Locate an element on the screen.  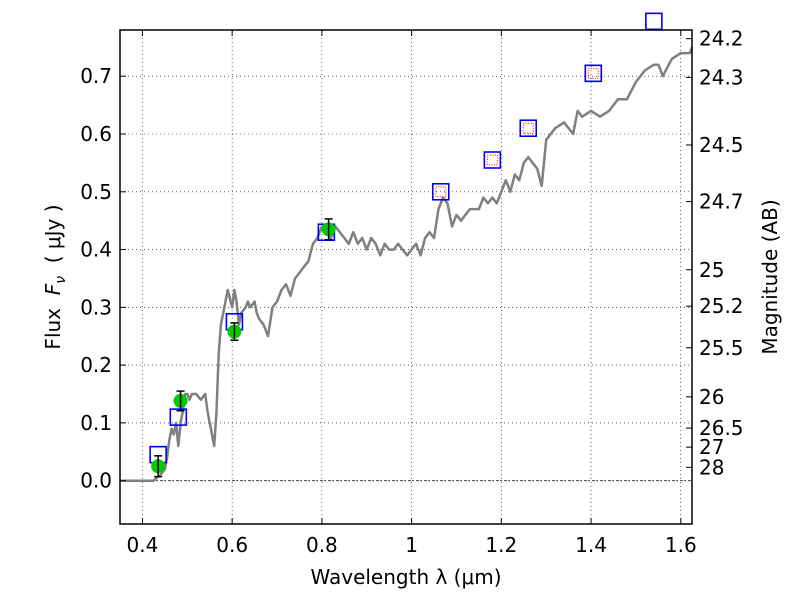
y-axis-label-suffix: ( μJy ) is located at coordinates (53, 240).